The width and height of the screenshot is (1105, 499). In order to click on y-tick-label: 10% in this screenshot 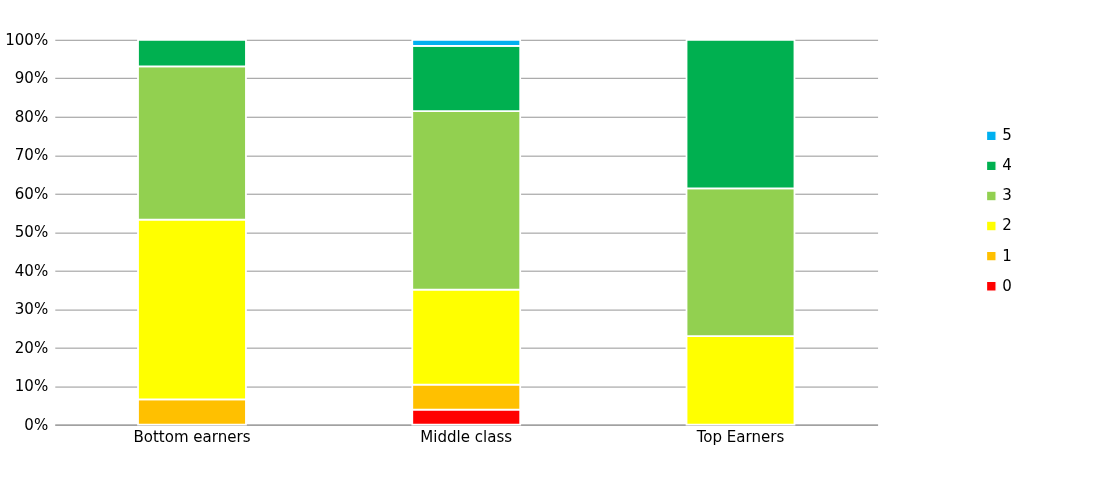, I will do `click(31, 386)`.